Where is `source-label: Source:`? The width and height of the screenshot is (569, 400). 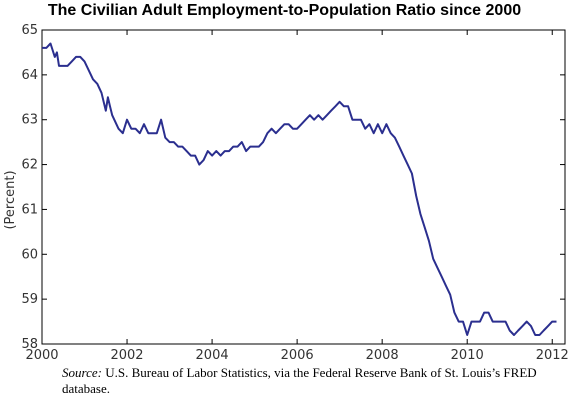 source-label: Source: is located at coordinates (82, 372).